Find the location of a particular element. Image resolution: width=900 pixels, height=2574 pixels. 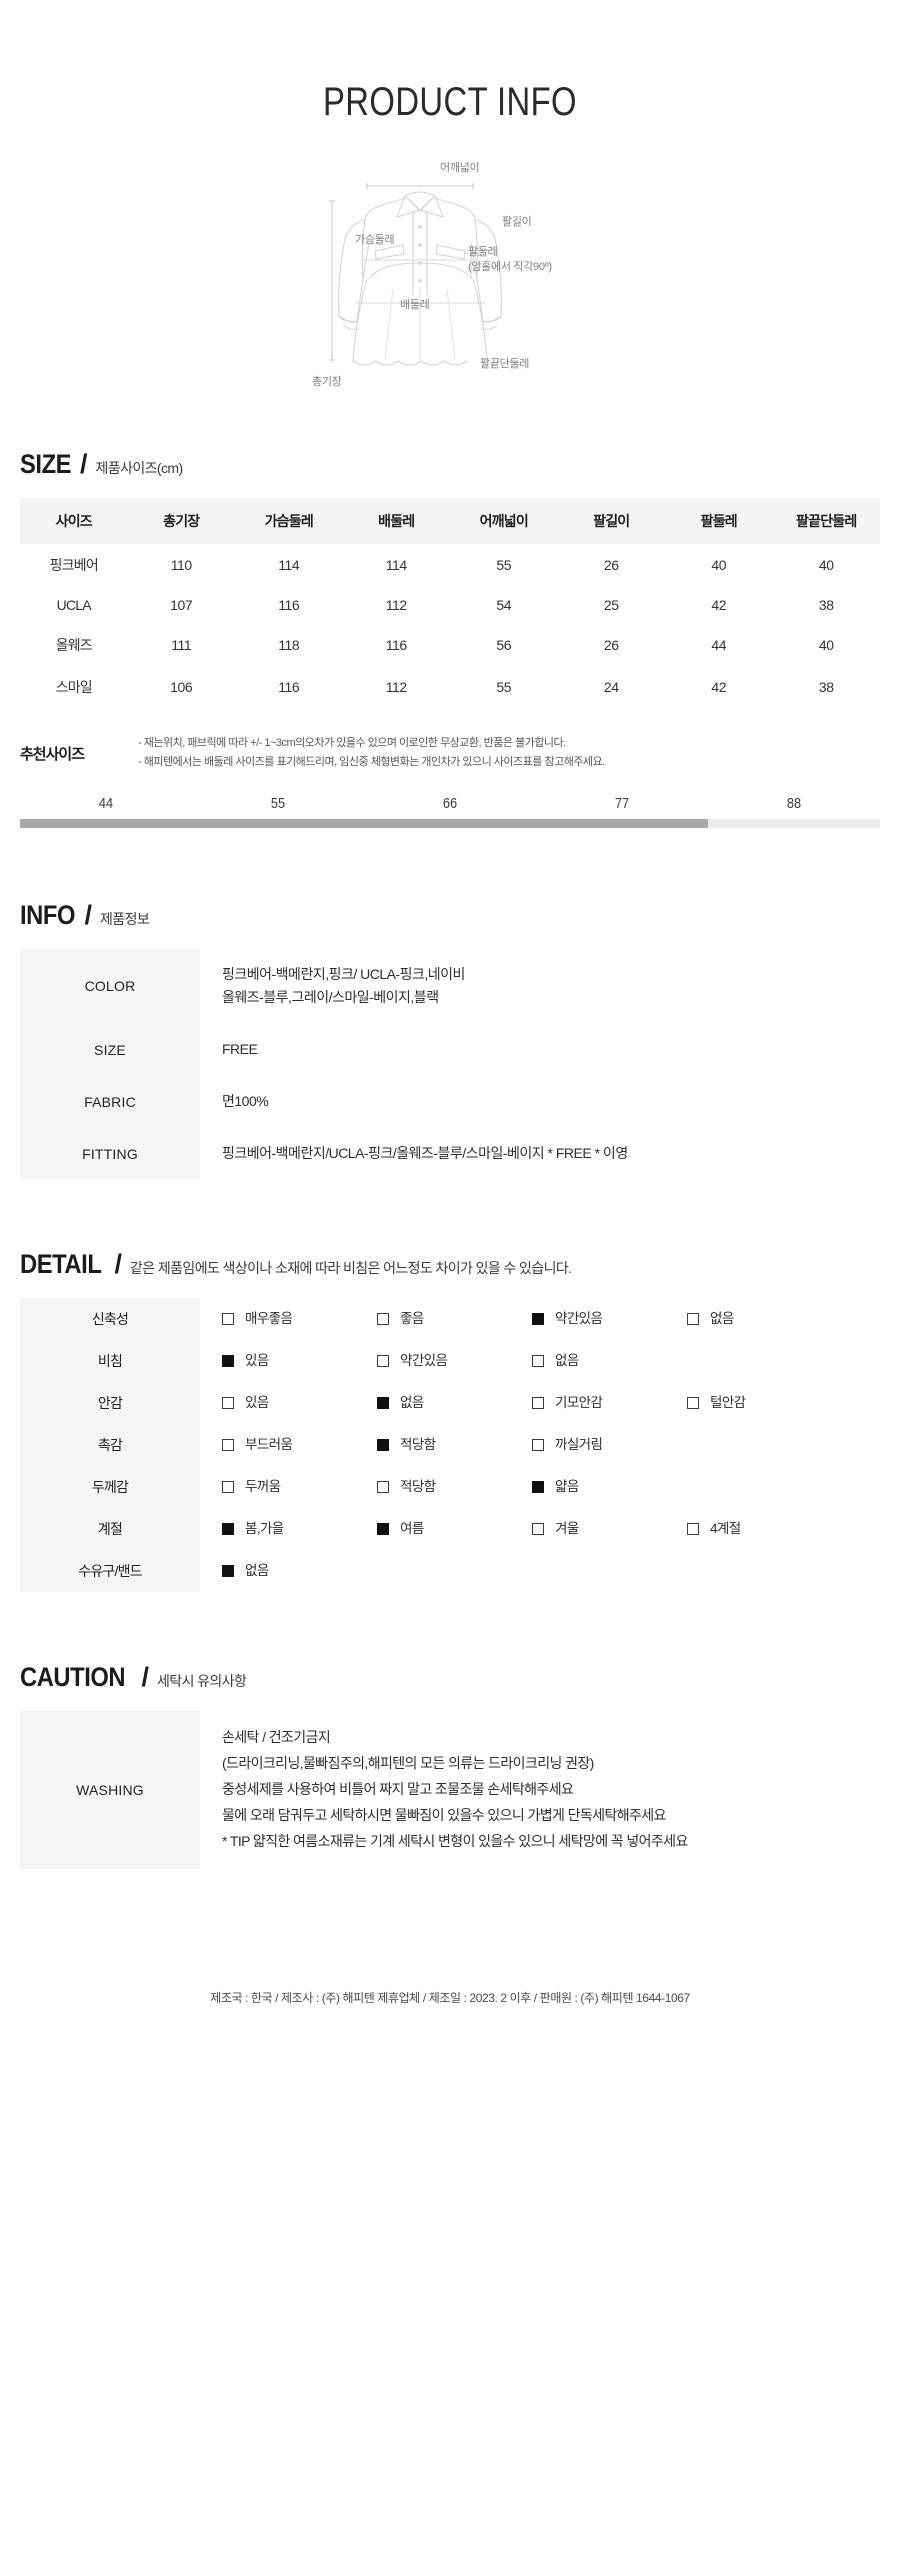

size-cell: 40 is located at coordinates (826, 645).